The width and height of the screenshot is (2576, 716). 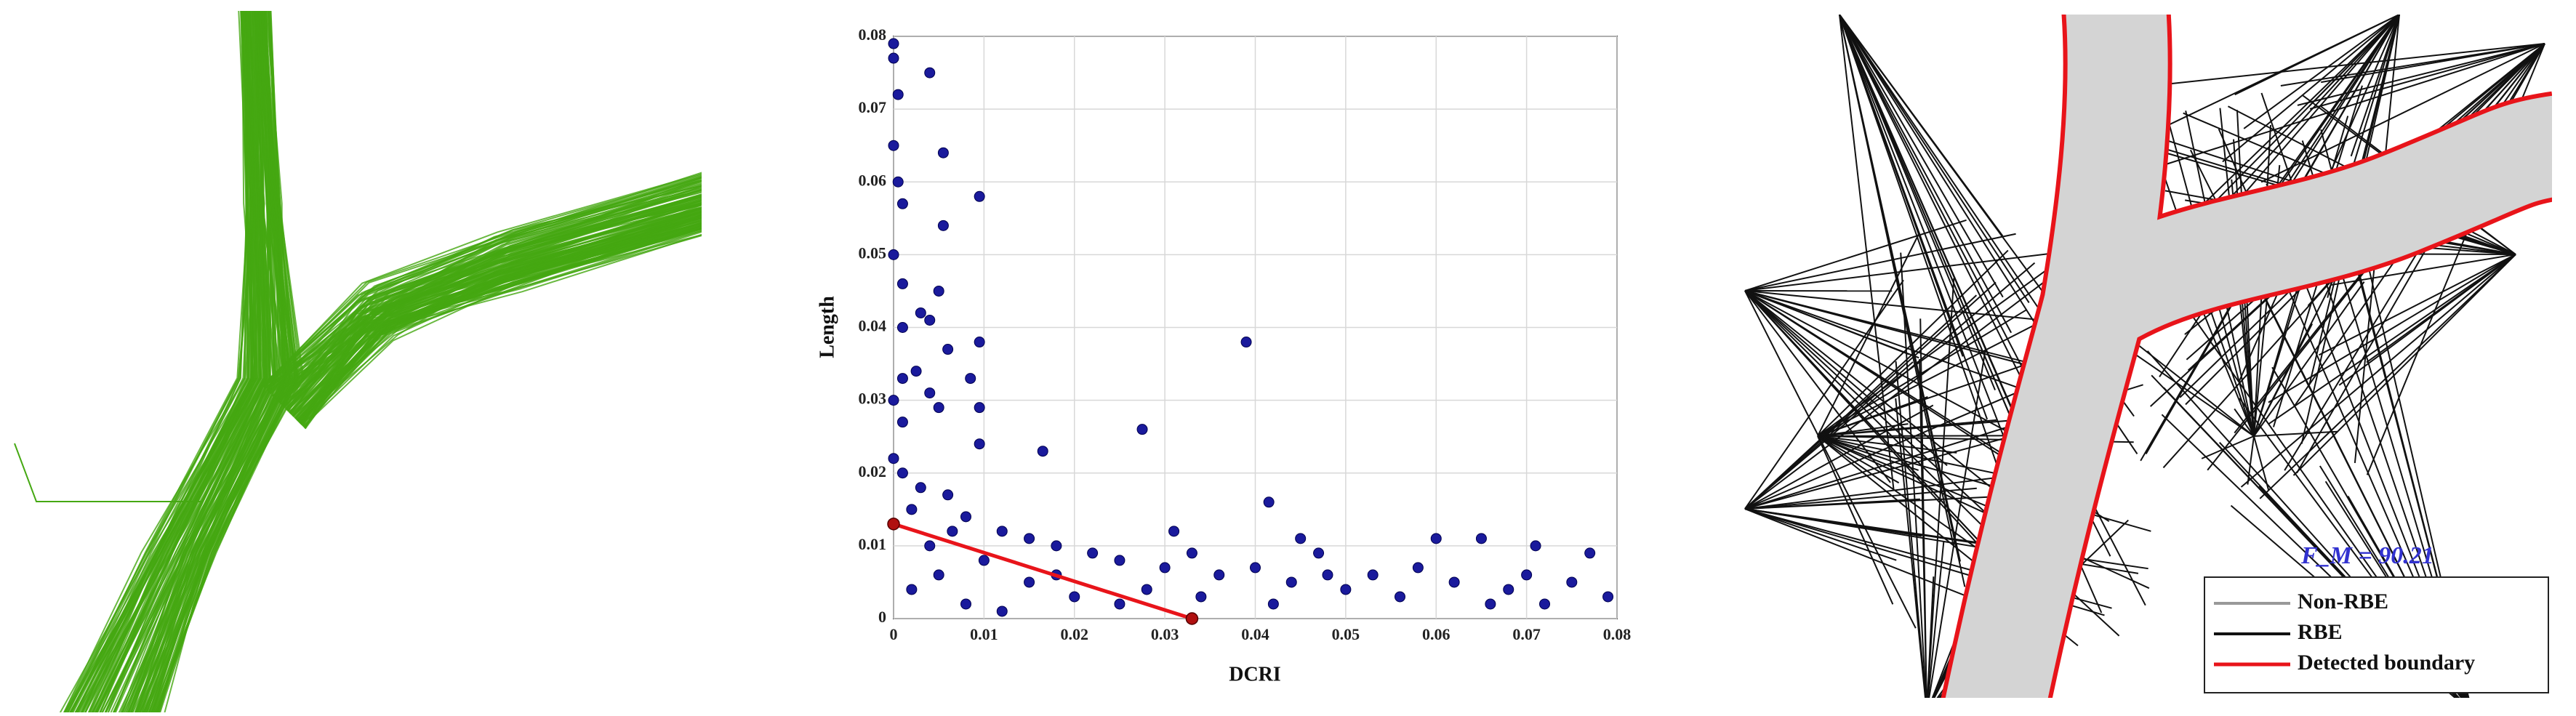 What do you see at coordinates (1436, 634) in the screenshot?
I see `x-tick-label: 0.06` at bounding box center [1436, 634].